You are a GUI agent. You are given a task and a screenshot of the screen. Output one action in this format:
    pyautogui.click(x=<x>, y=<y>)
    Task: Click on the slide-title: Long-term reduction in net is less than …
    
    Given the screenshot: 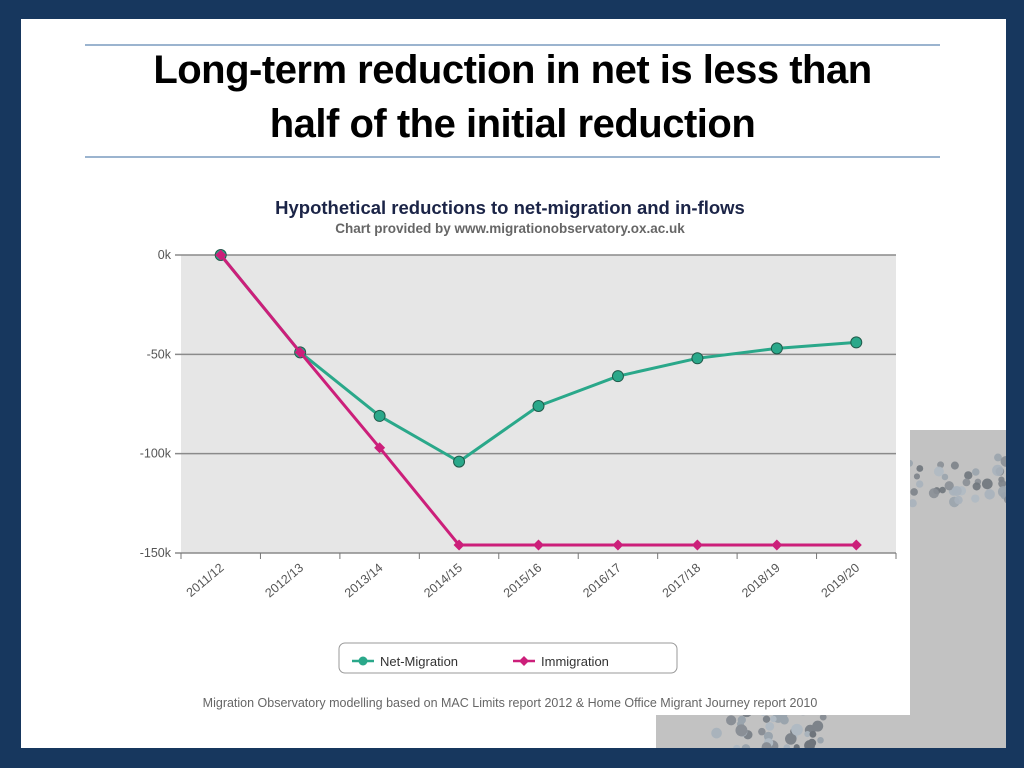 What is the action you would take?
    pyautogui.click(x=512, y=97)
    